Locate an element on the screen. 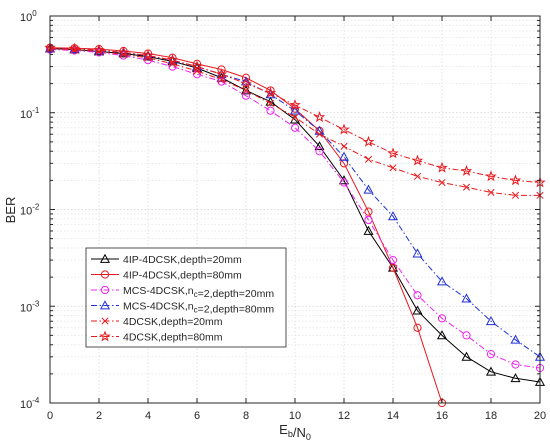 This screenshot has width=550, height=446. legend-entry: 4DCSK,depth=20mm is located at coordinates (157, 322).